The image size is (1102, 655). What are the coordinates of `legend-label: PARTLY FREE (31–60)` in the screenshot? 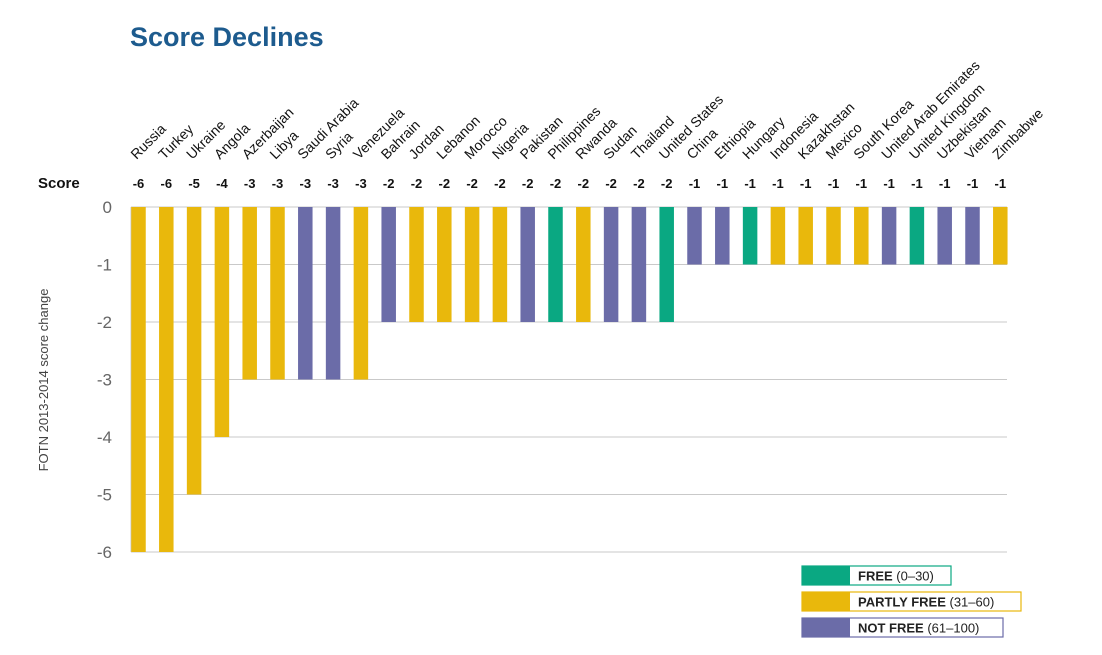 It's located at (926, 602).